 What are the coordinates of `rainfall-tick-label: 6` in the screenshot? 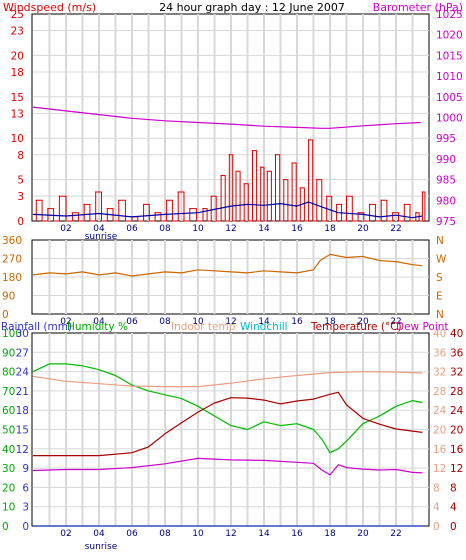 It's located at (25, 488).